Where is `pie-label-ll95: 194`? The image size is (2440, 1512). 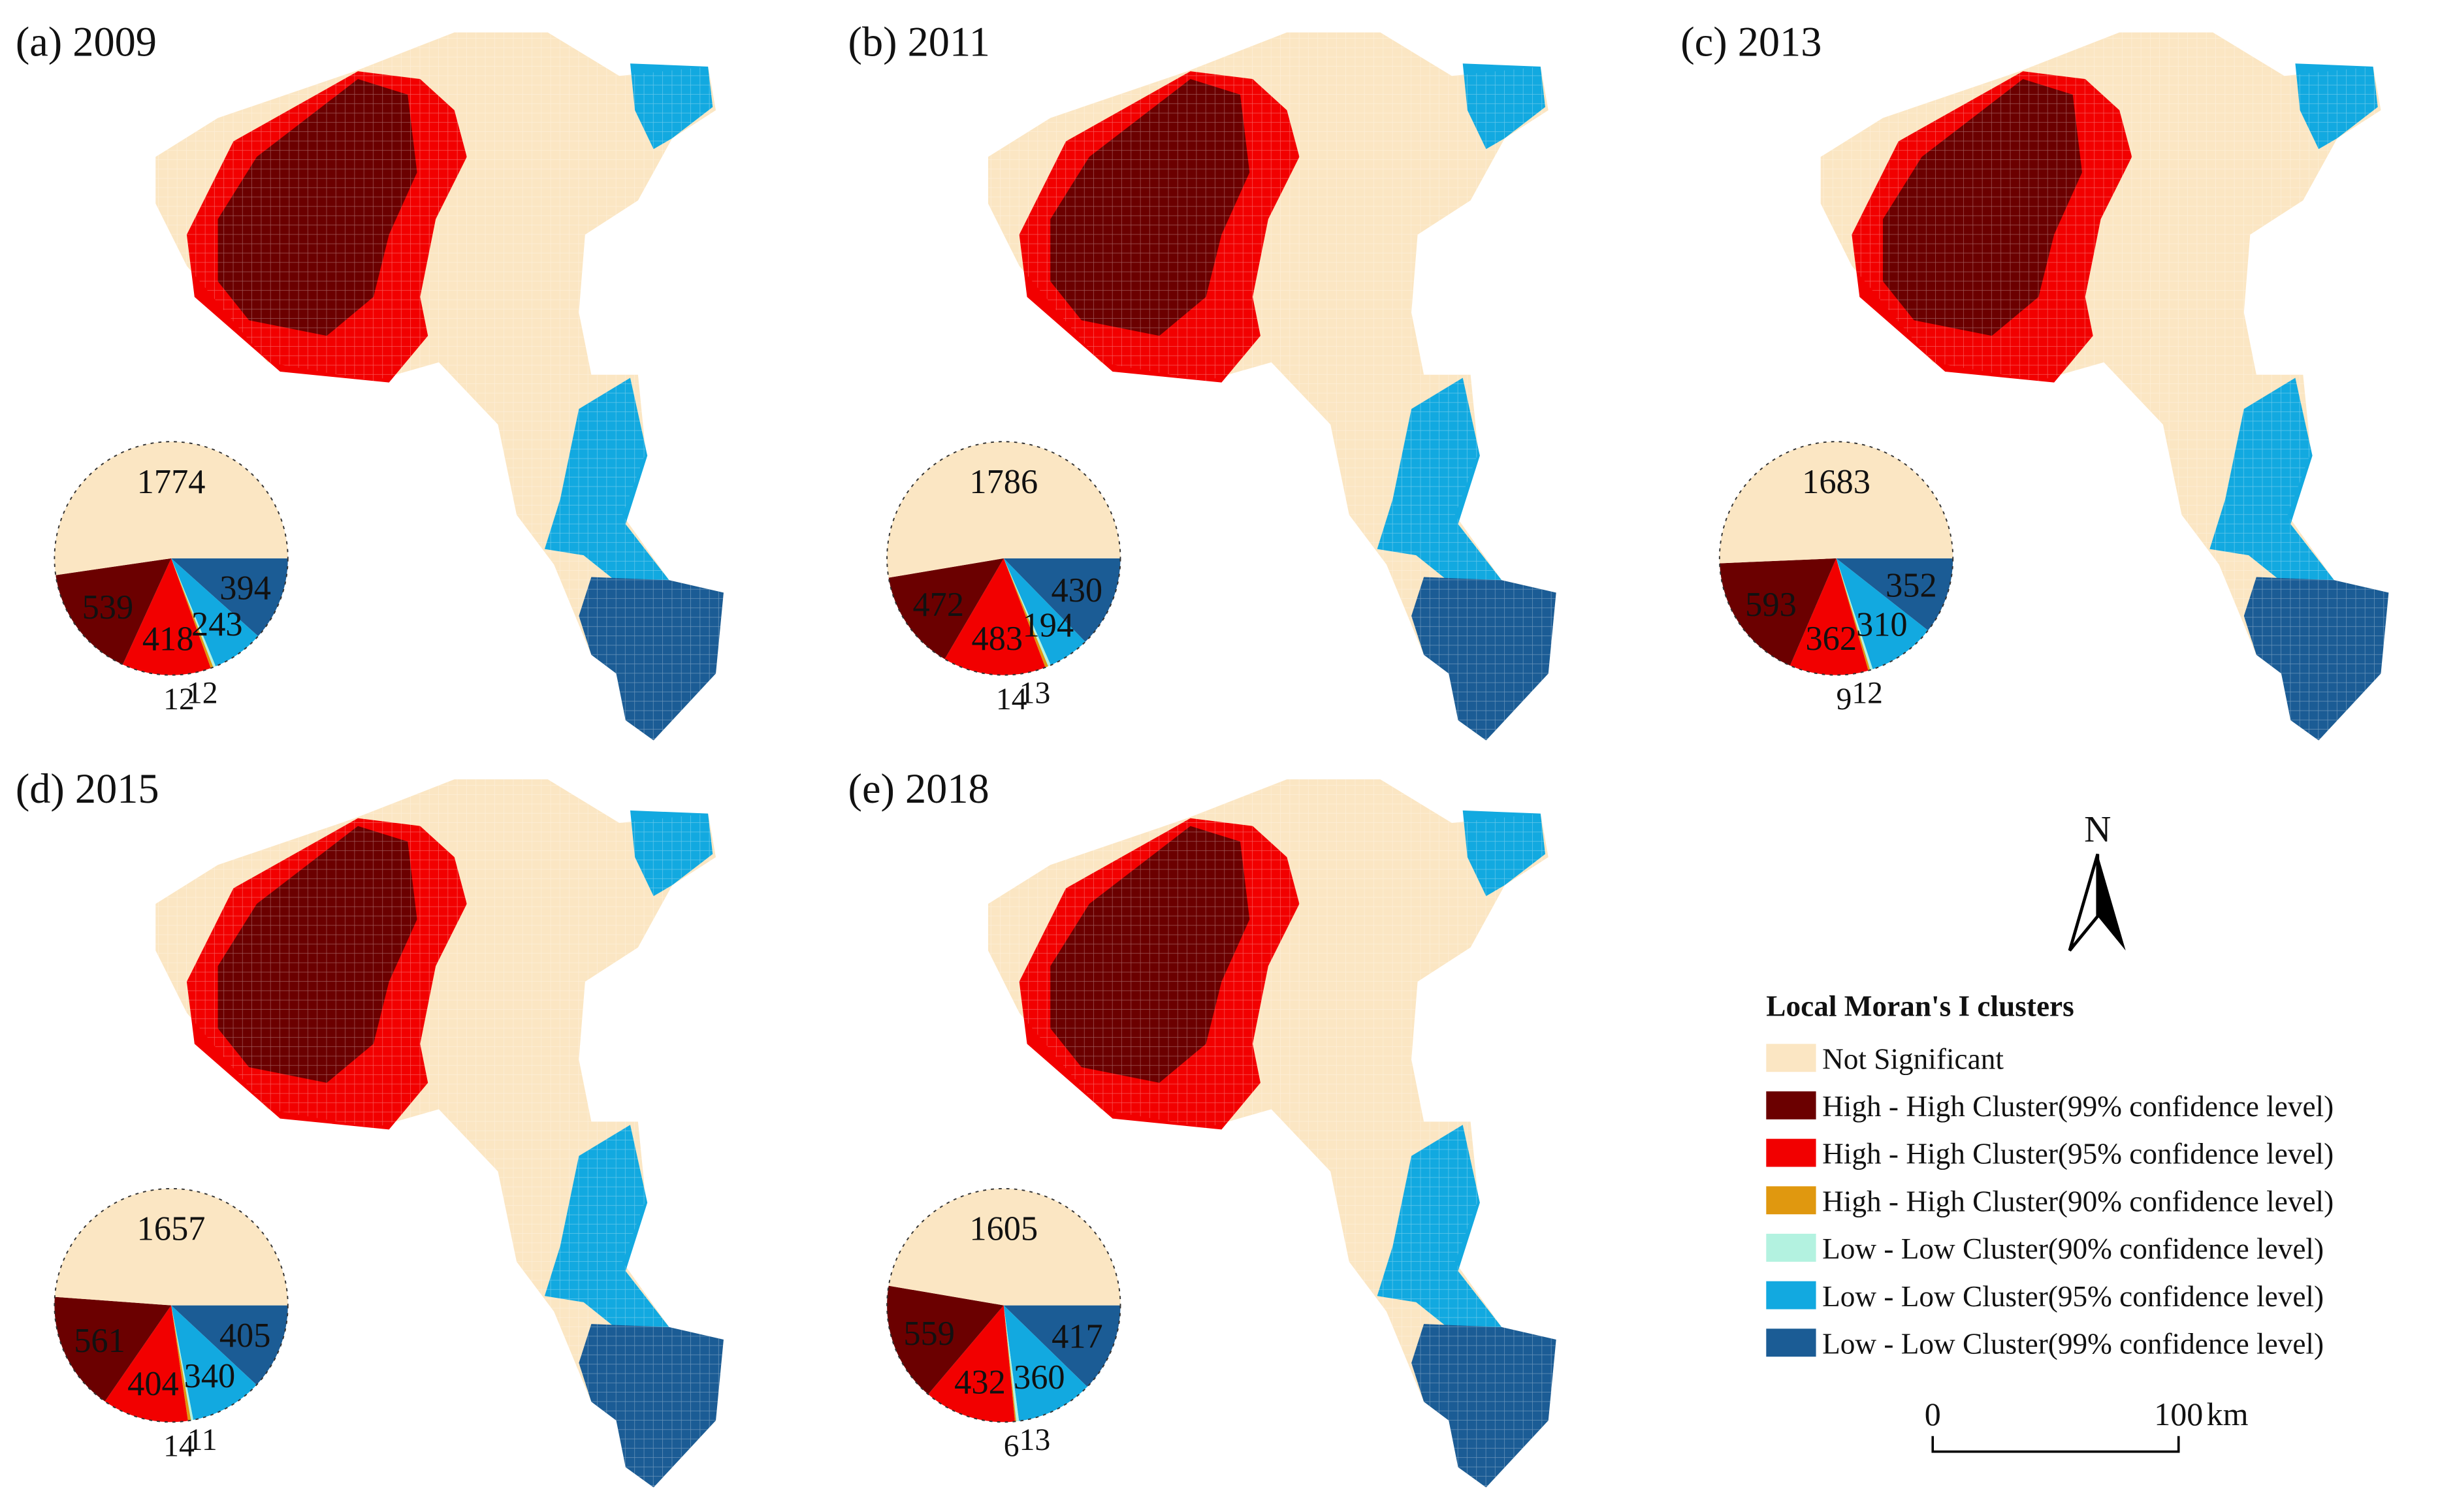
pie-label-ll95: 194 is located at coordinates (1048, 626).